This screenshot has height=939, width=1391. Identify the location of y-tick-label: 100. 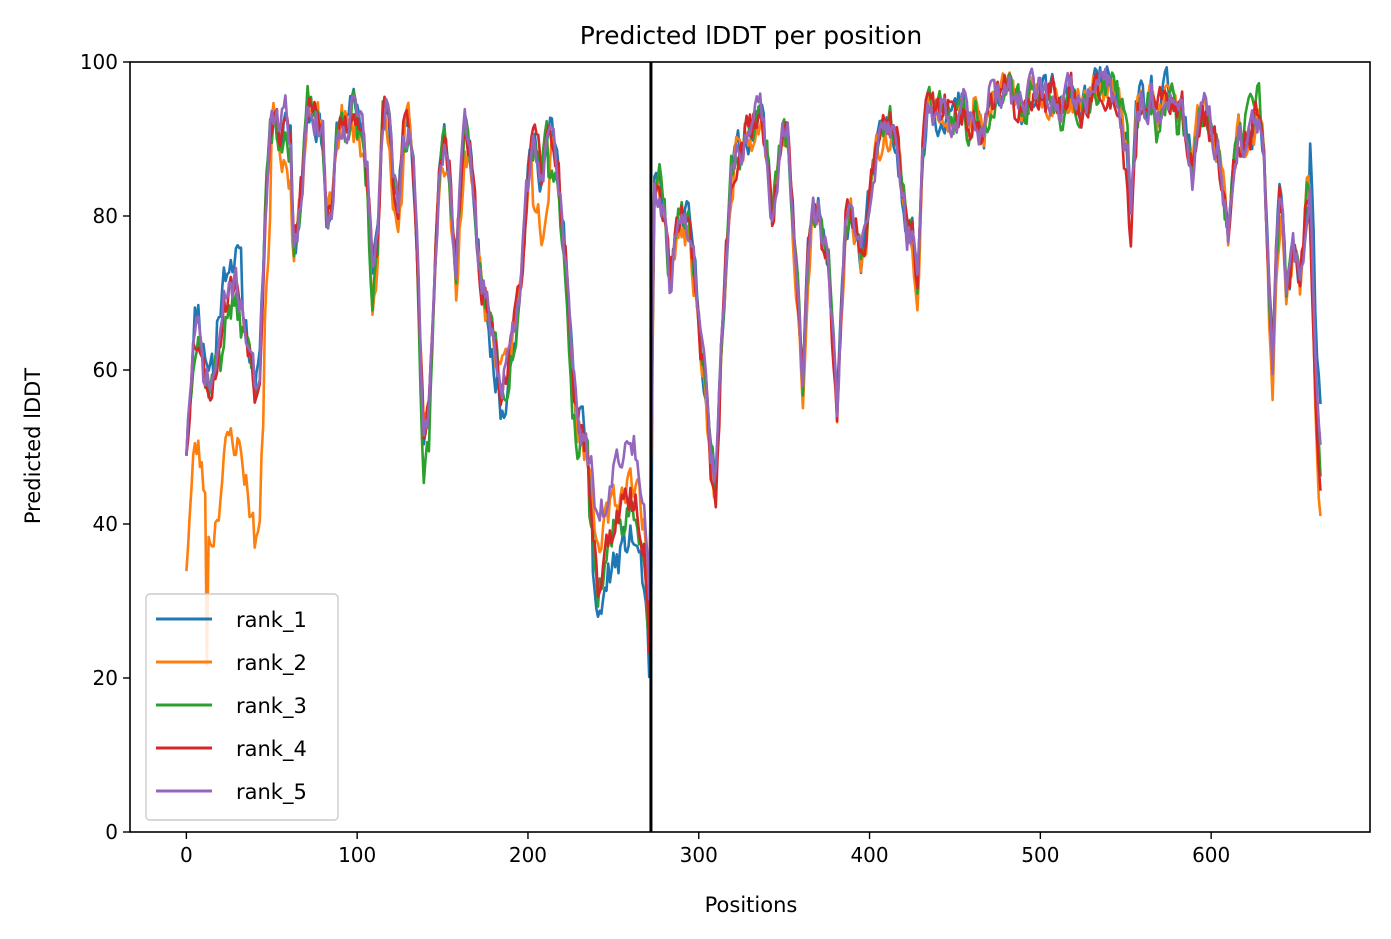
(99, 62).